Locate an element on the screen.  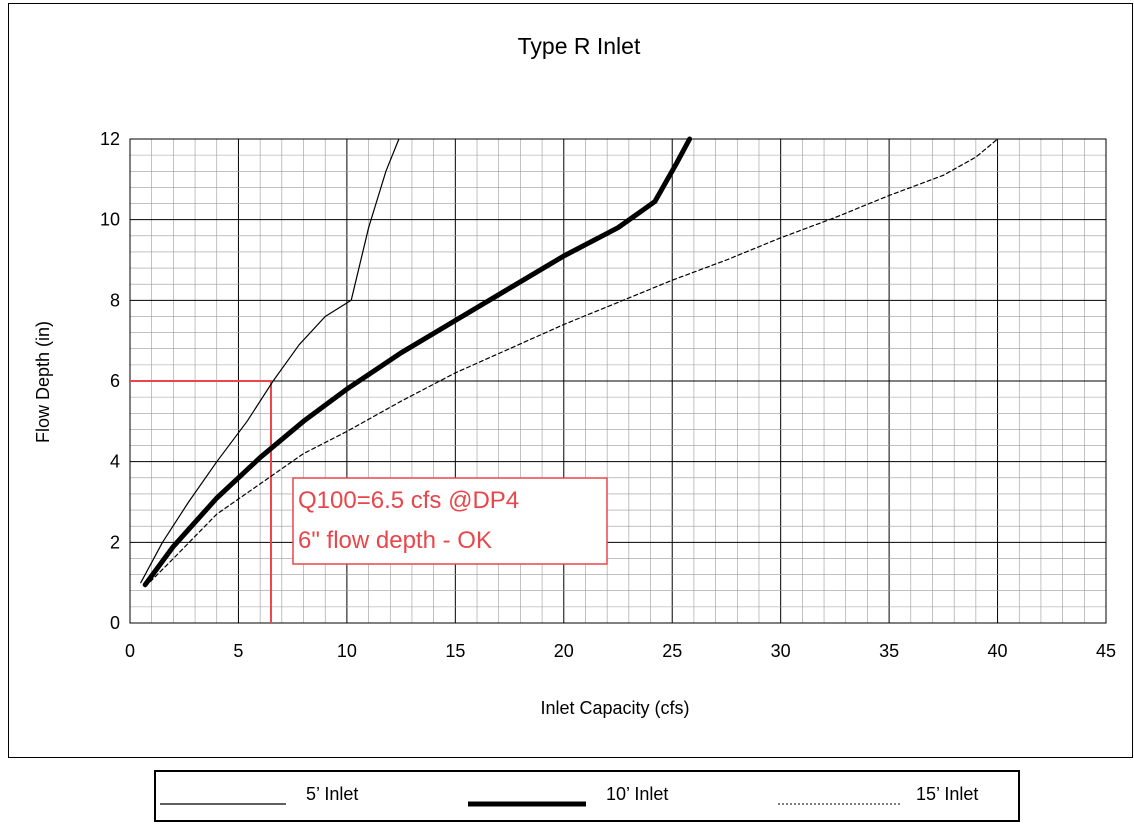
y-tick-label: 4 is located at coordinates (115, 462).